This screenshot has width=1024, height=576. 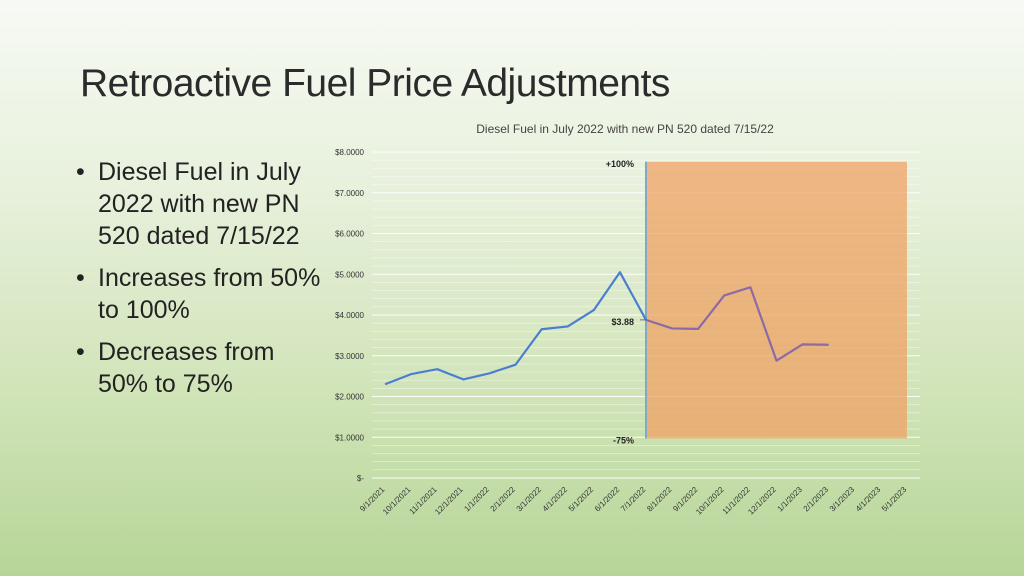 I want to click on bullet-item: • Decreases from 50% to 75%, so click(x=175, y=368).